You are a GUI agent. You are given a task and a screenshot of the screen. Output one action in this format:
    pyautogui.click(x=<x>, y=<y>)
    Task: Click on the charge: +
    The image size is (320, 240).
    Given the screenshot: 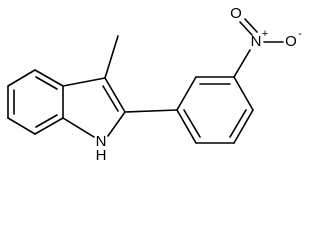 What is the action you would take?
    pyautogui.click(x=265, y=34)
    